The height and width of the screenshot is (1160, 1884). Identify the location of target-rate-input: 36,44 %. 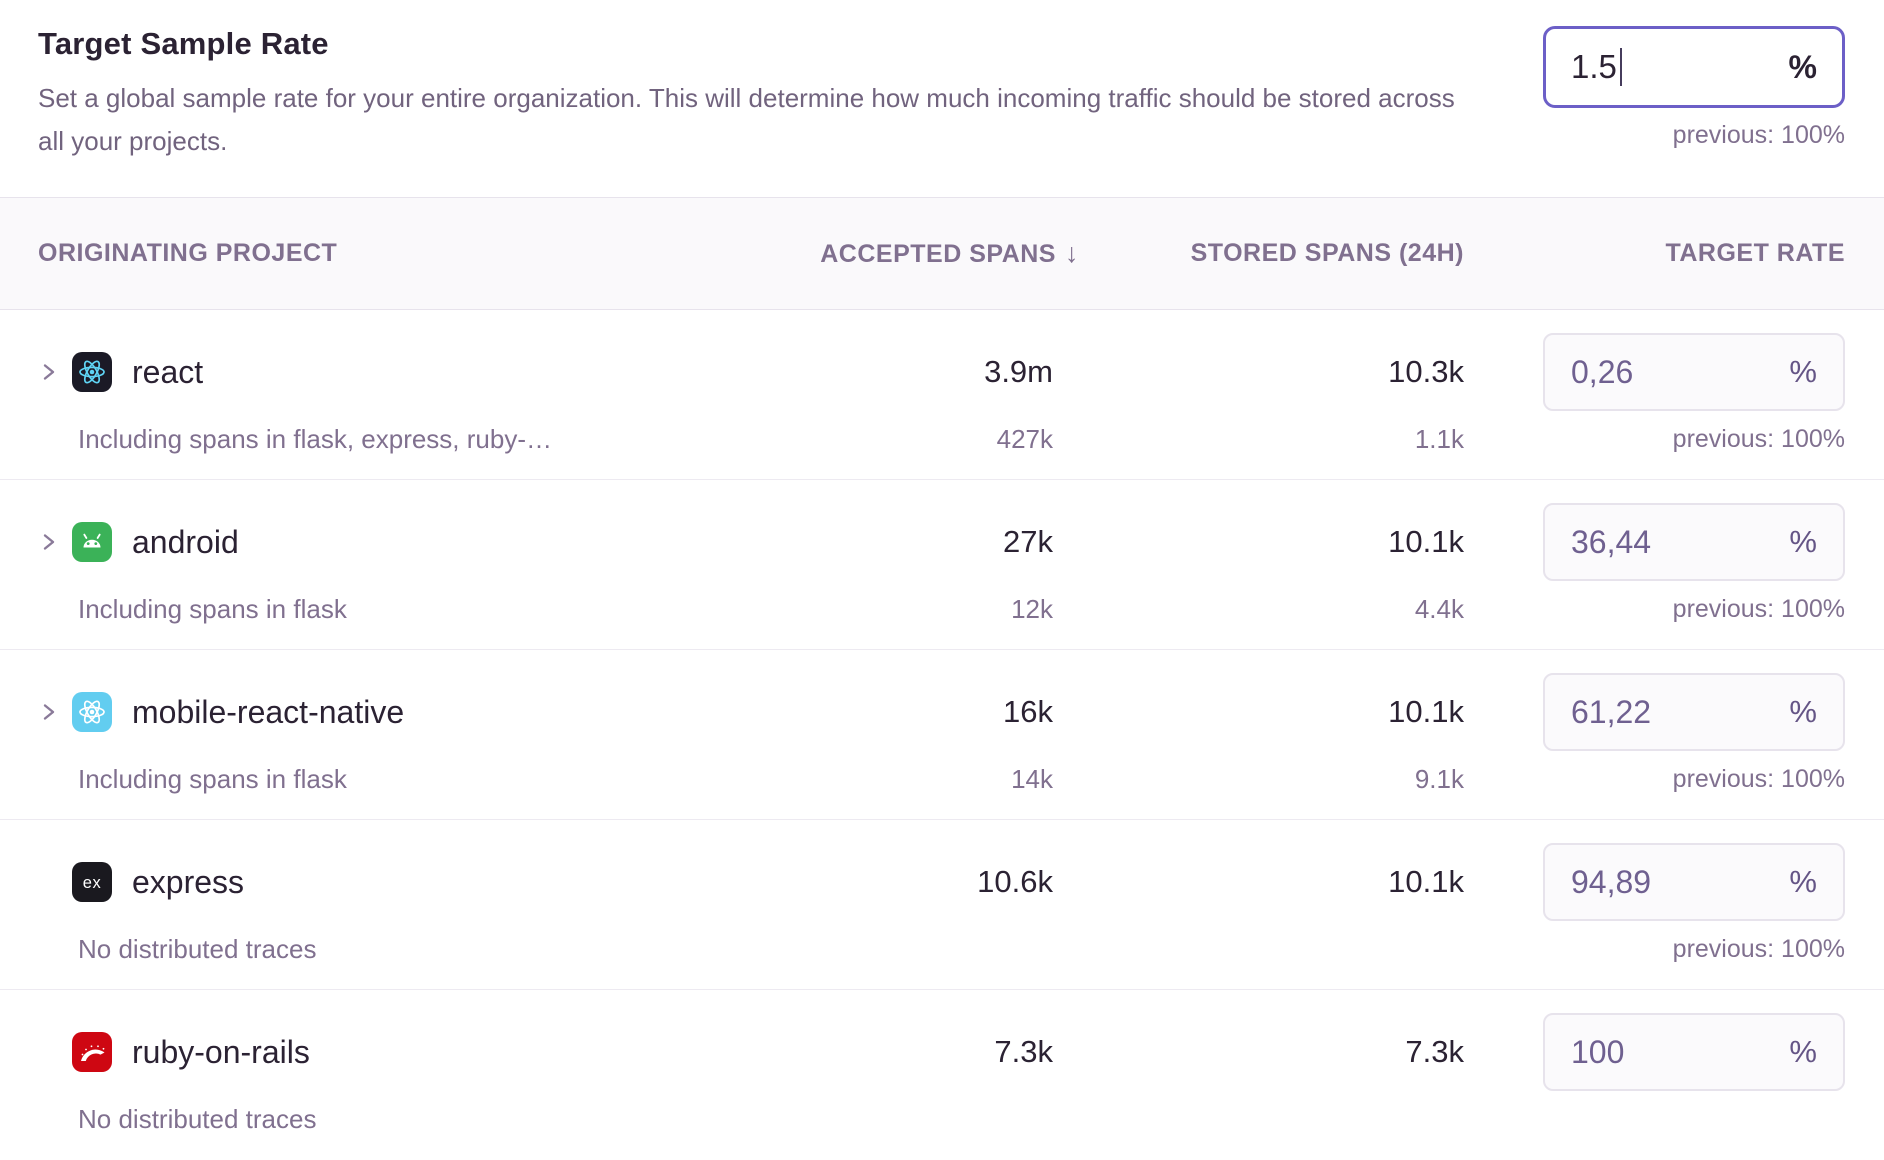
(1694, 542).